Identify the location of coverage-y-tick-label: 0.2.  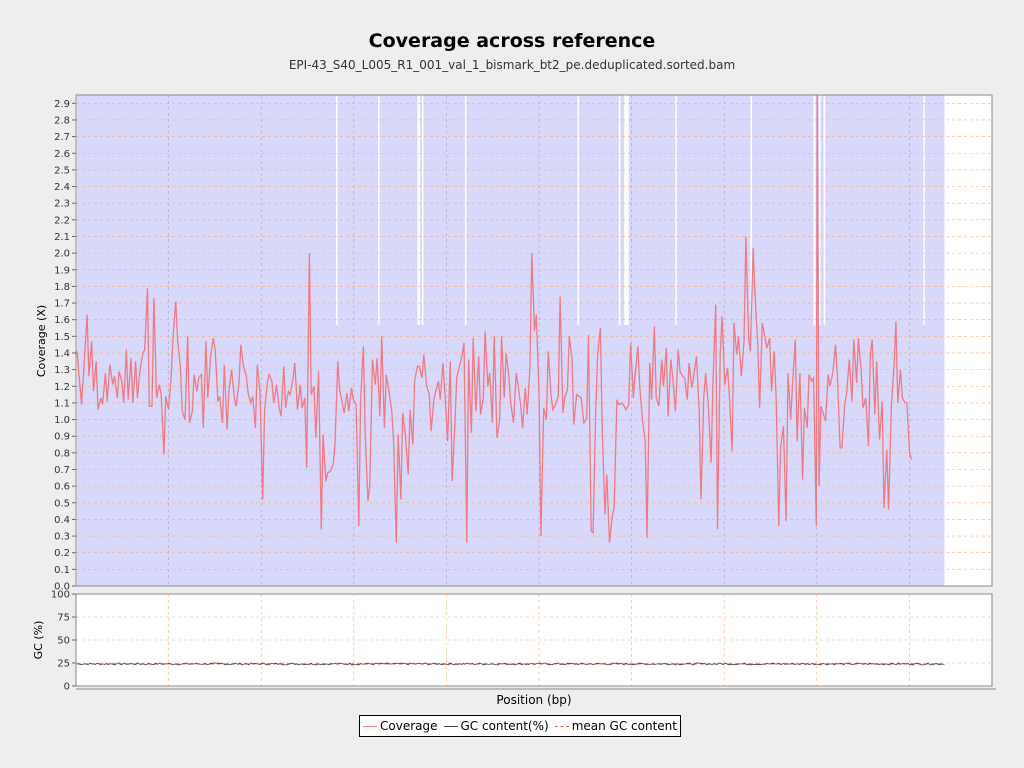
(62, 553).